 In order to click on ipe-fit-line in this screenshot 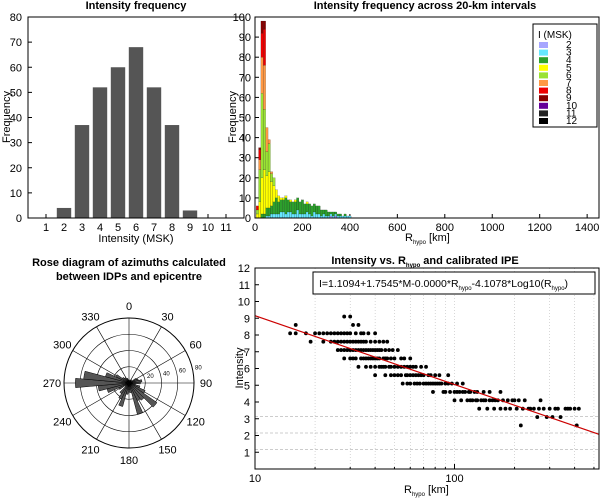, I will do `click(427, 375)`.